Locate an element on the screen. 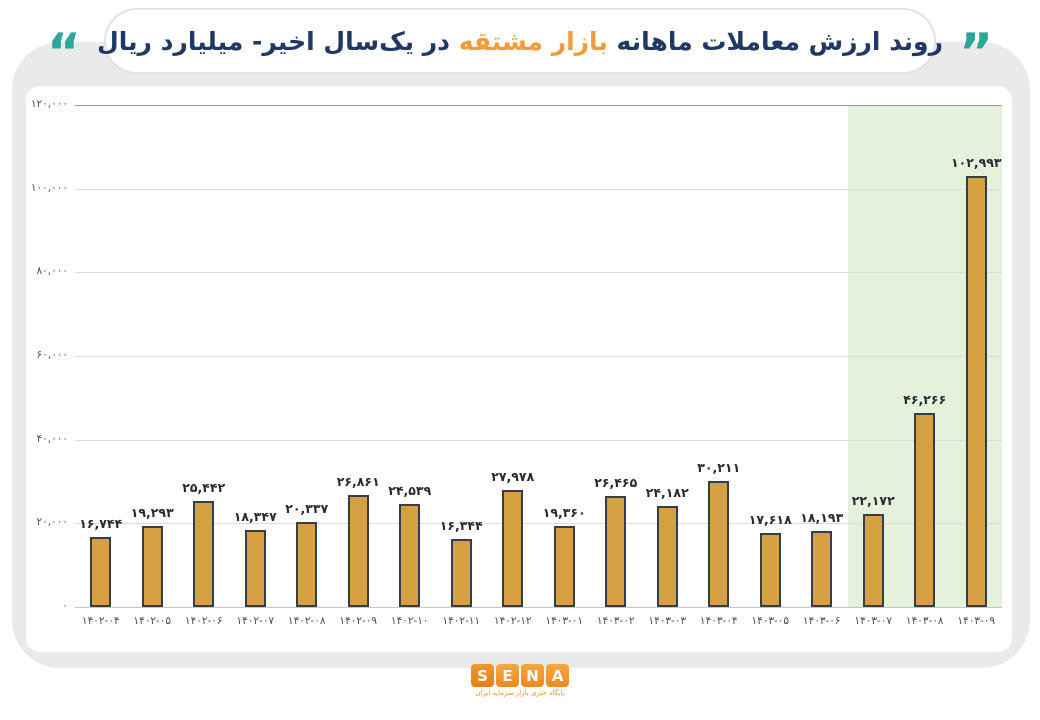  bar-value-label: ۲۶,۴۶۵ is located at coordinates (616, 482).